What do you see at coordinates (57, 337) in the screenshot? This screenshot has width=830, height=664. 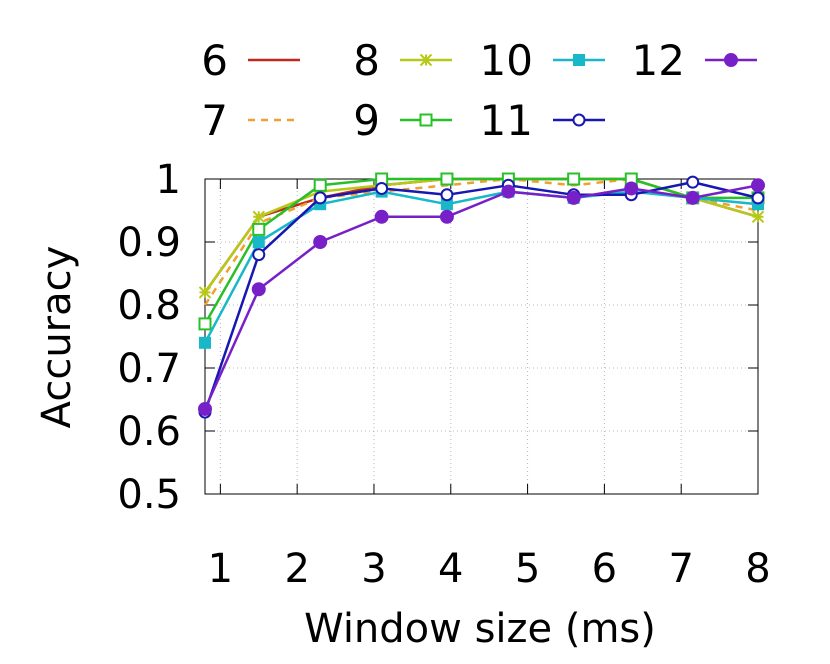 I see `y-axis-label: Accuracy` at bounding box center [57, 337].